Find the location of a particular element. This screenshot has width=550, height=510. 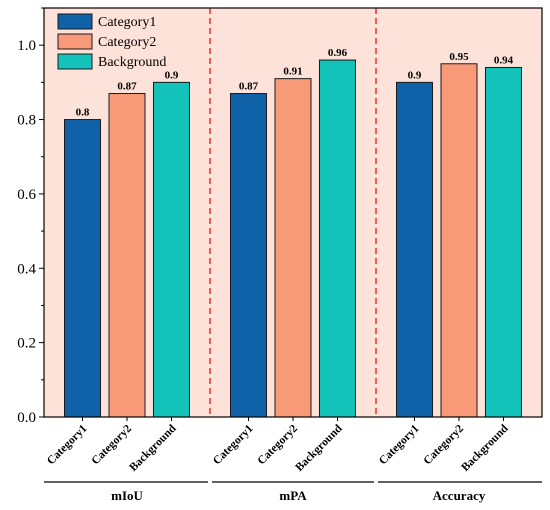

y-tick-label: 0.6 is located at coordinates (26, 195).